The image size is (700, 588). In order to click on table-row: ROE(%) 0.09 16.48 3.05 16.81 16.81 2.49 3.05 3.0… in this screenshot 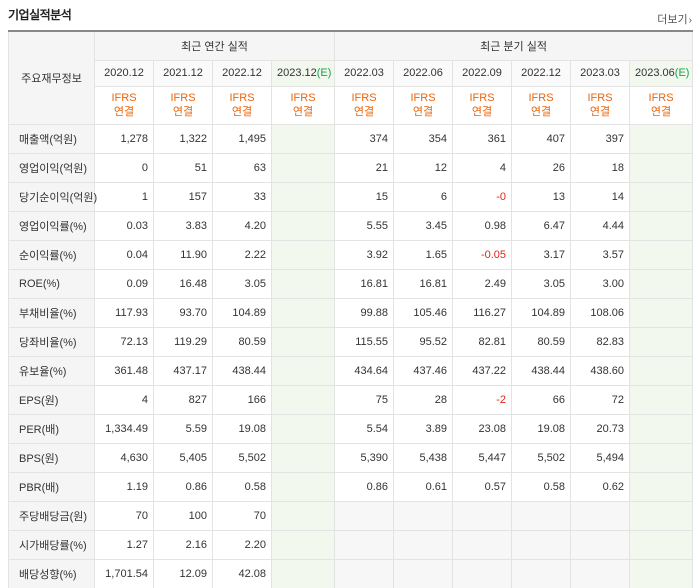, I will do `click(351, 283)`.